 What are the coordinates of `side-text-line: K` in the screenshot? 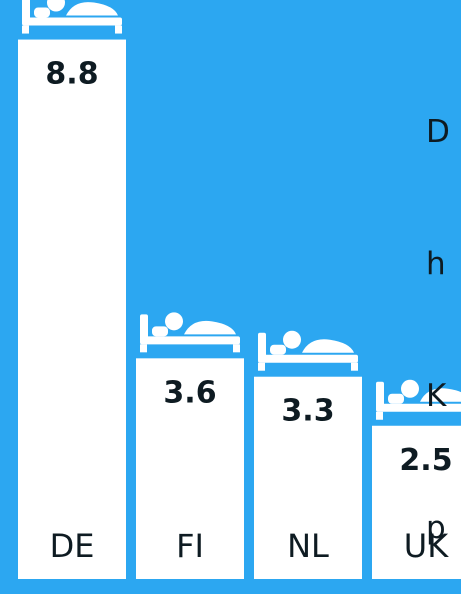 It's located at (436, 396).